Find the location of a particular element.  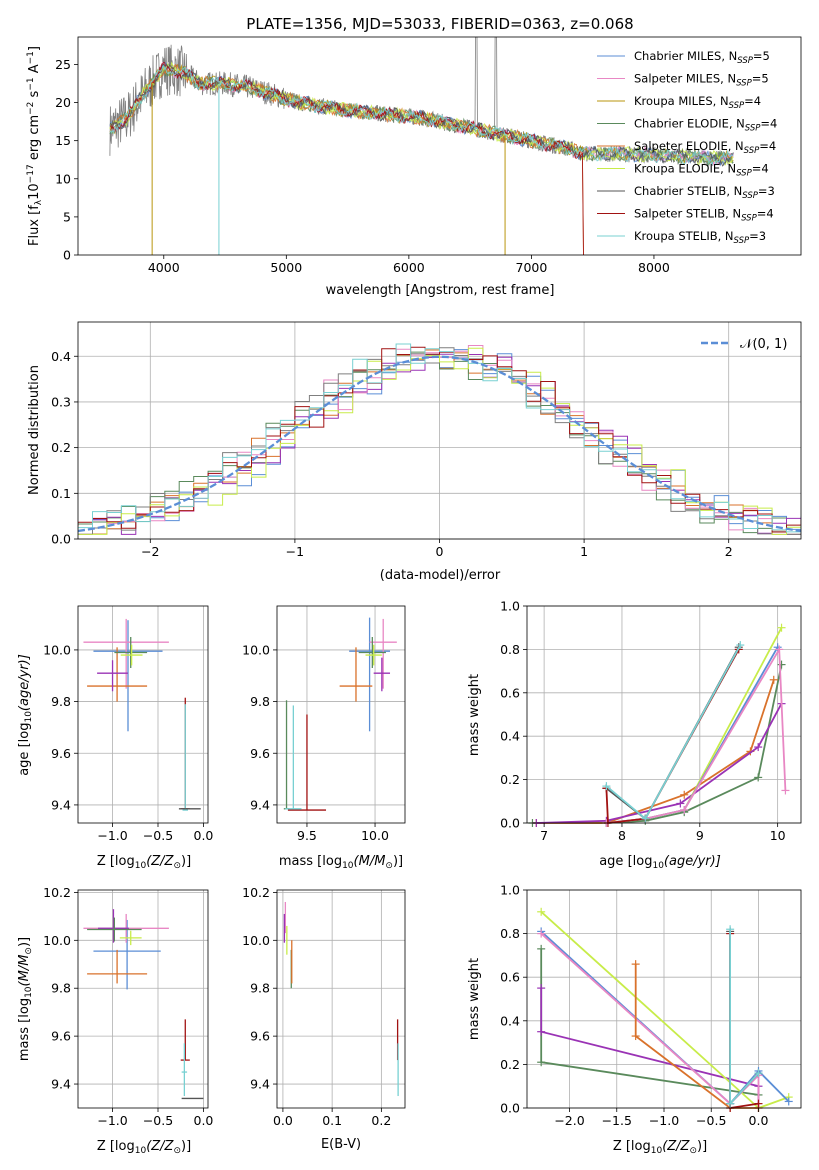

y-tick-label: 25 is located at coordinates (63, 64).